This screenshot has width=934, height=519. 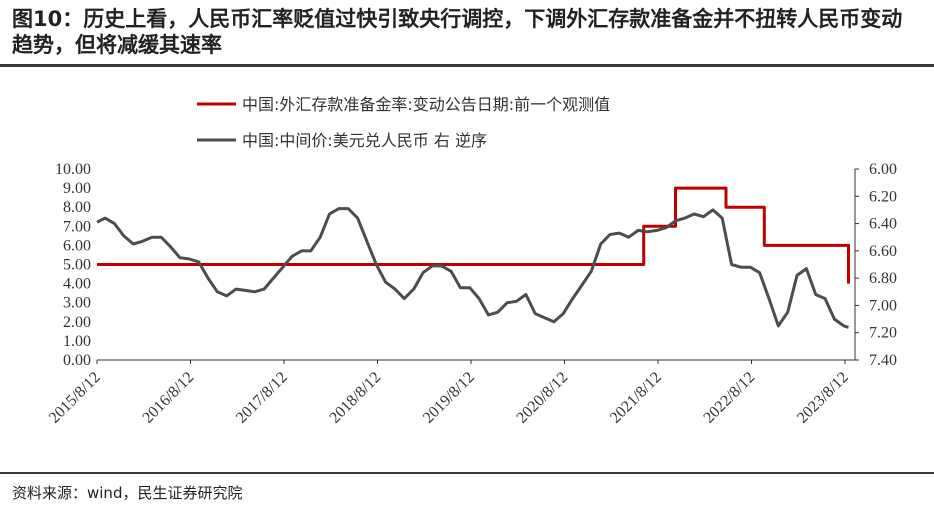 What do you see at coordinates (75, 398) in the screenshot?
I see `x-axis-tick-label: 2015/8/12` at bounding box center [75, 398].